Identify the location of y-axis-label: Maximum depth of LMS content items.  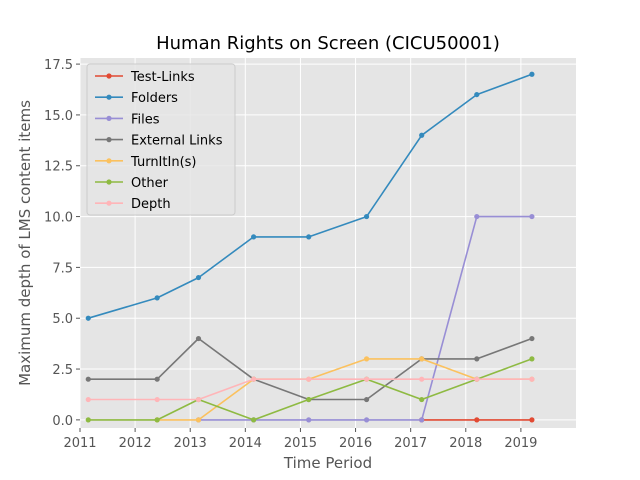
(25, 243).